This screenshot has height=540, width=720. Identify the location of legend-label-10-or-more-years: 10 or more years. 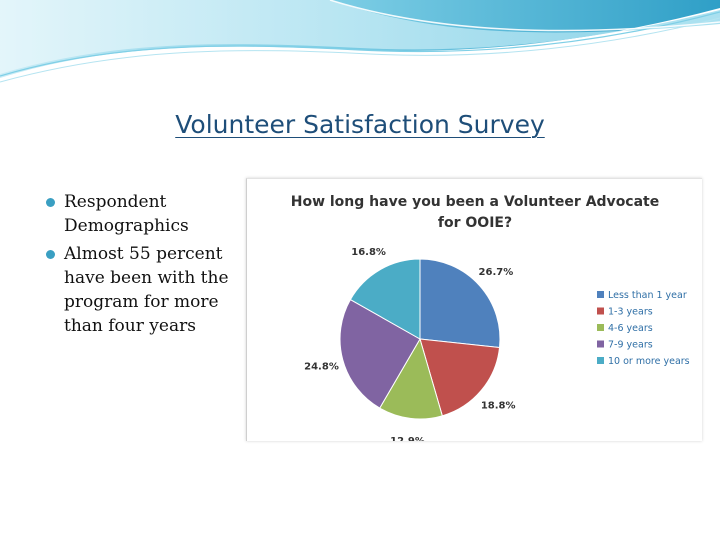
(649, 361).